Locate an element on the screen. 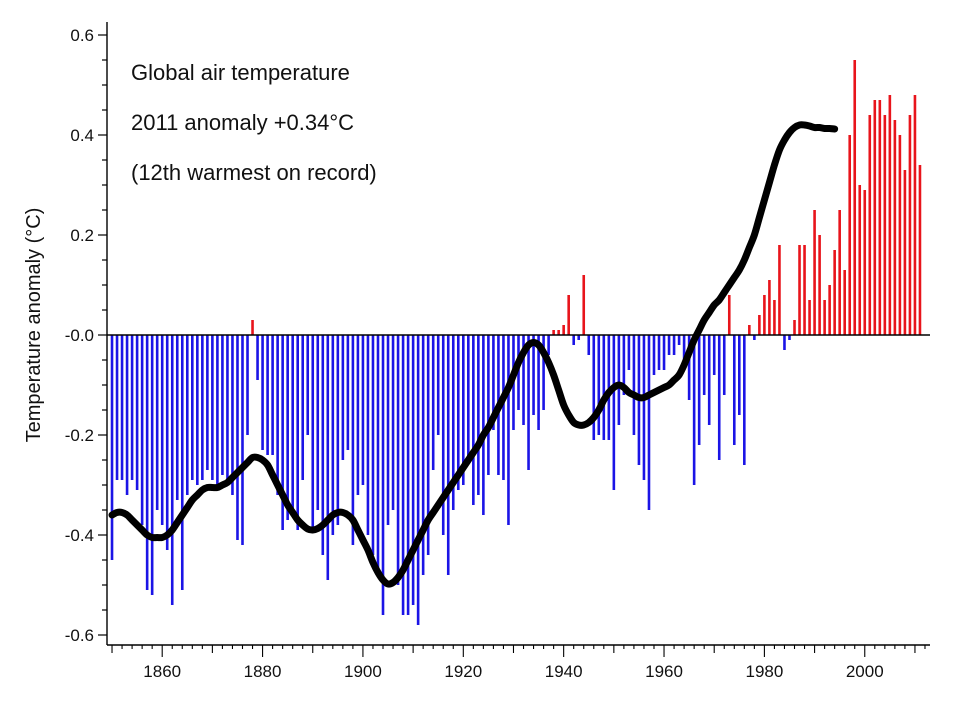 This screenshot has width=960, height=720. anomaly-bar-1951 is located at coordinates (619, 380).